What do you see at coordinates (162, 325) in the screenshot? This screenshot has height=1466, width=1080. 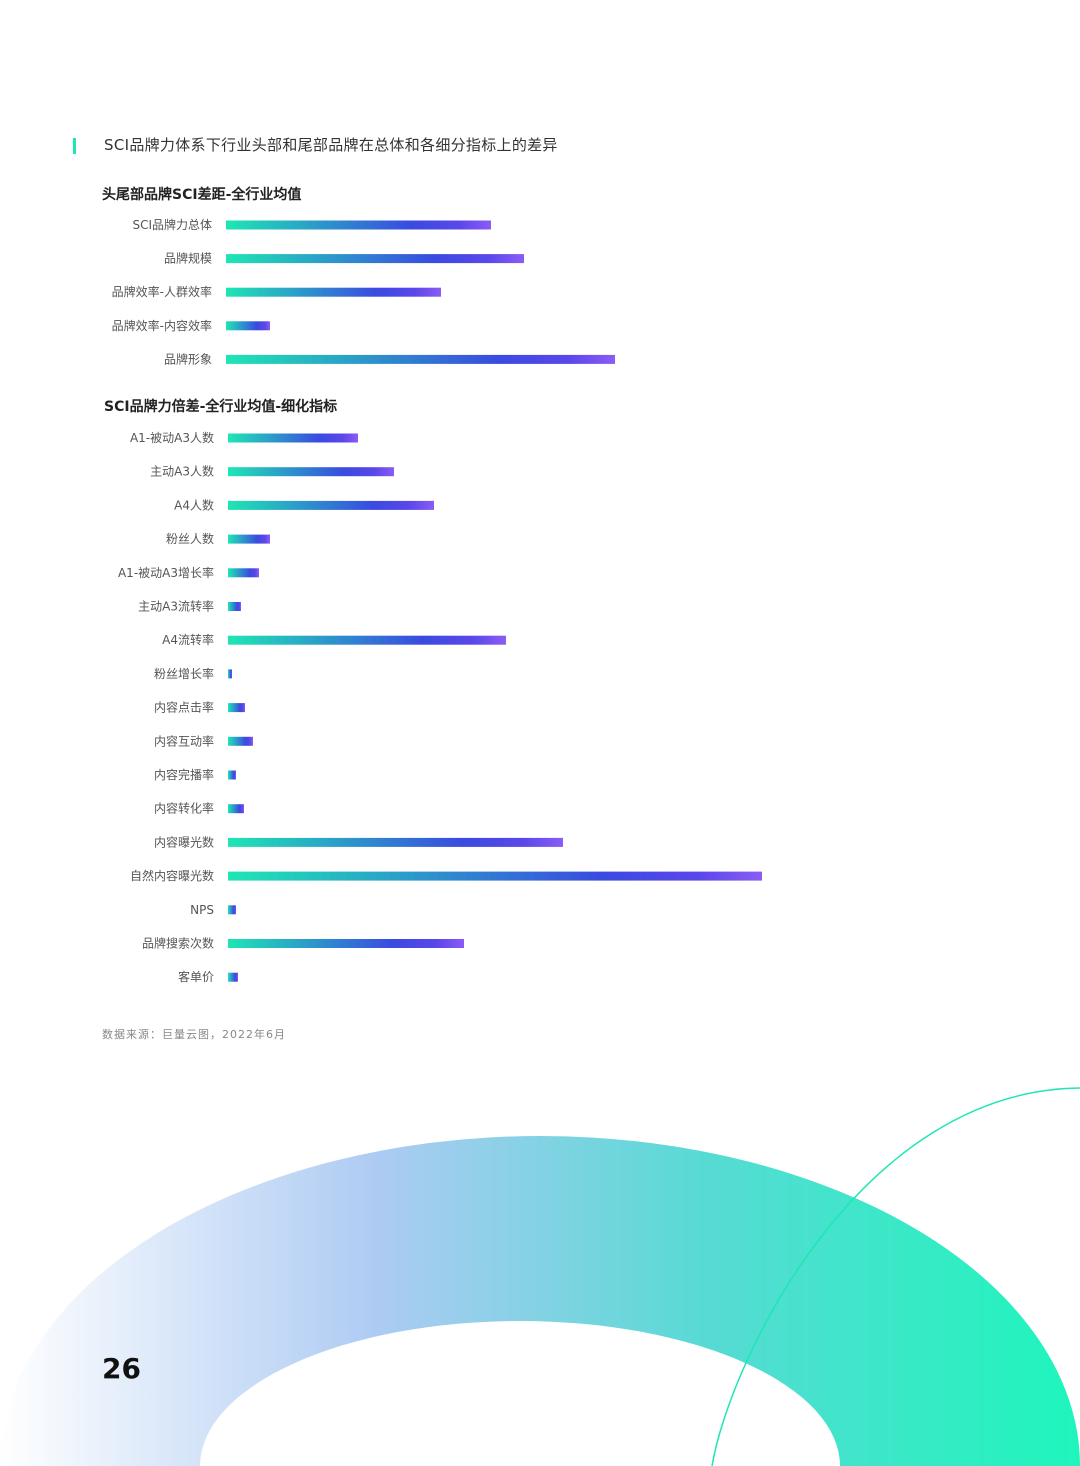 I see `chart1-category-label: 品牌效率-内容效率` at bounding box center [162, 325].